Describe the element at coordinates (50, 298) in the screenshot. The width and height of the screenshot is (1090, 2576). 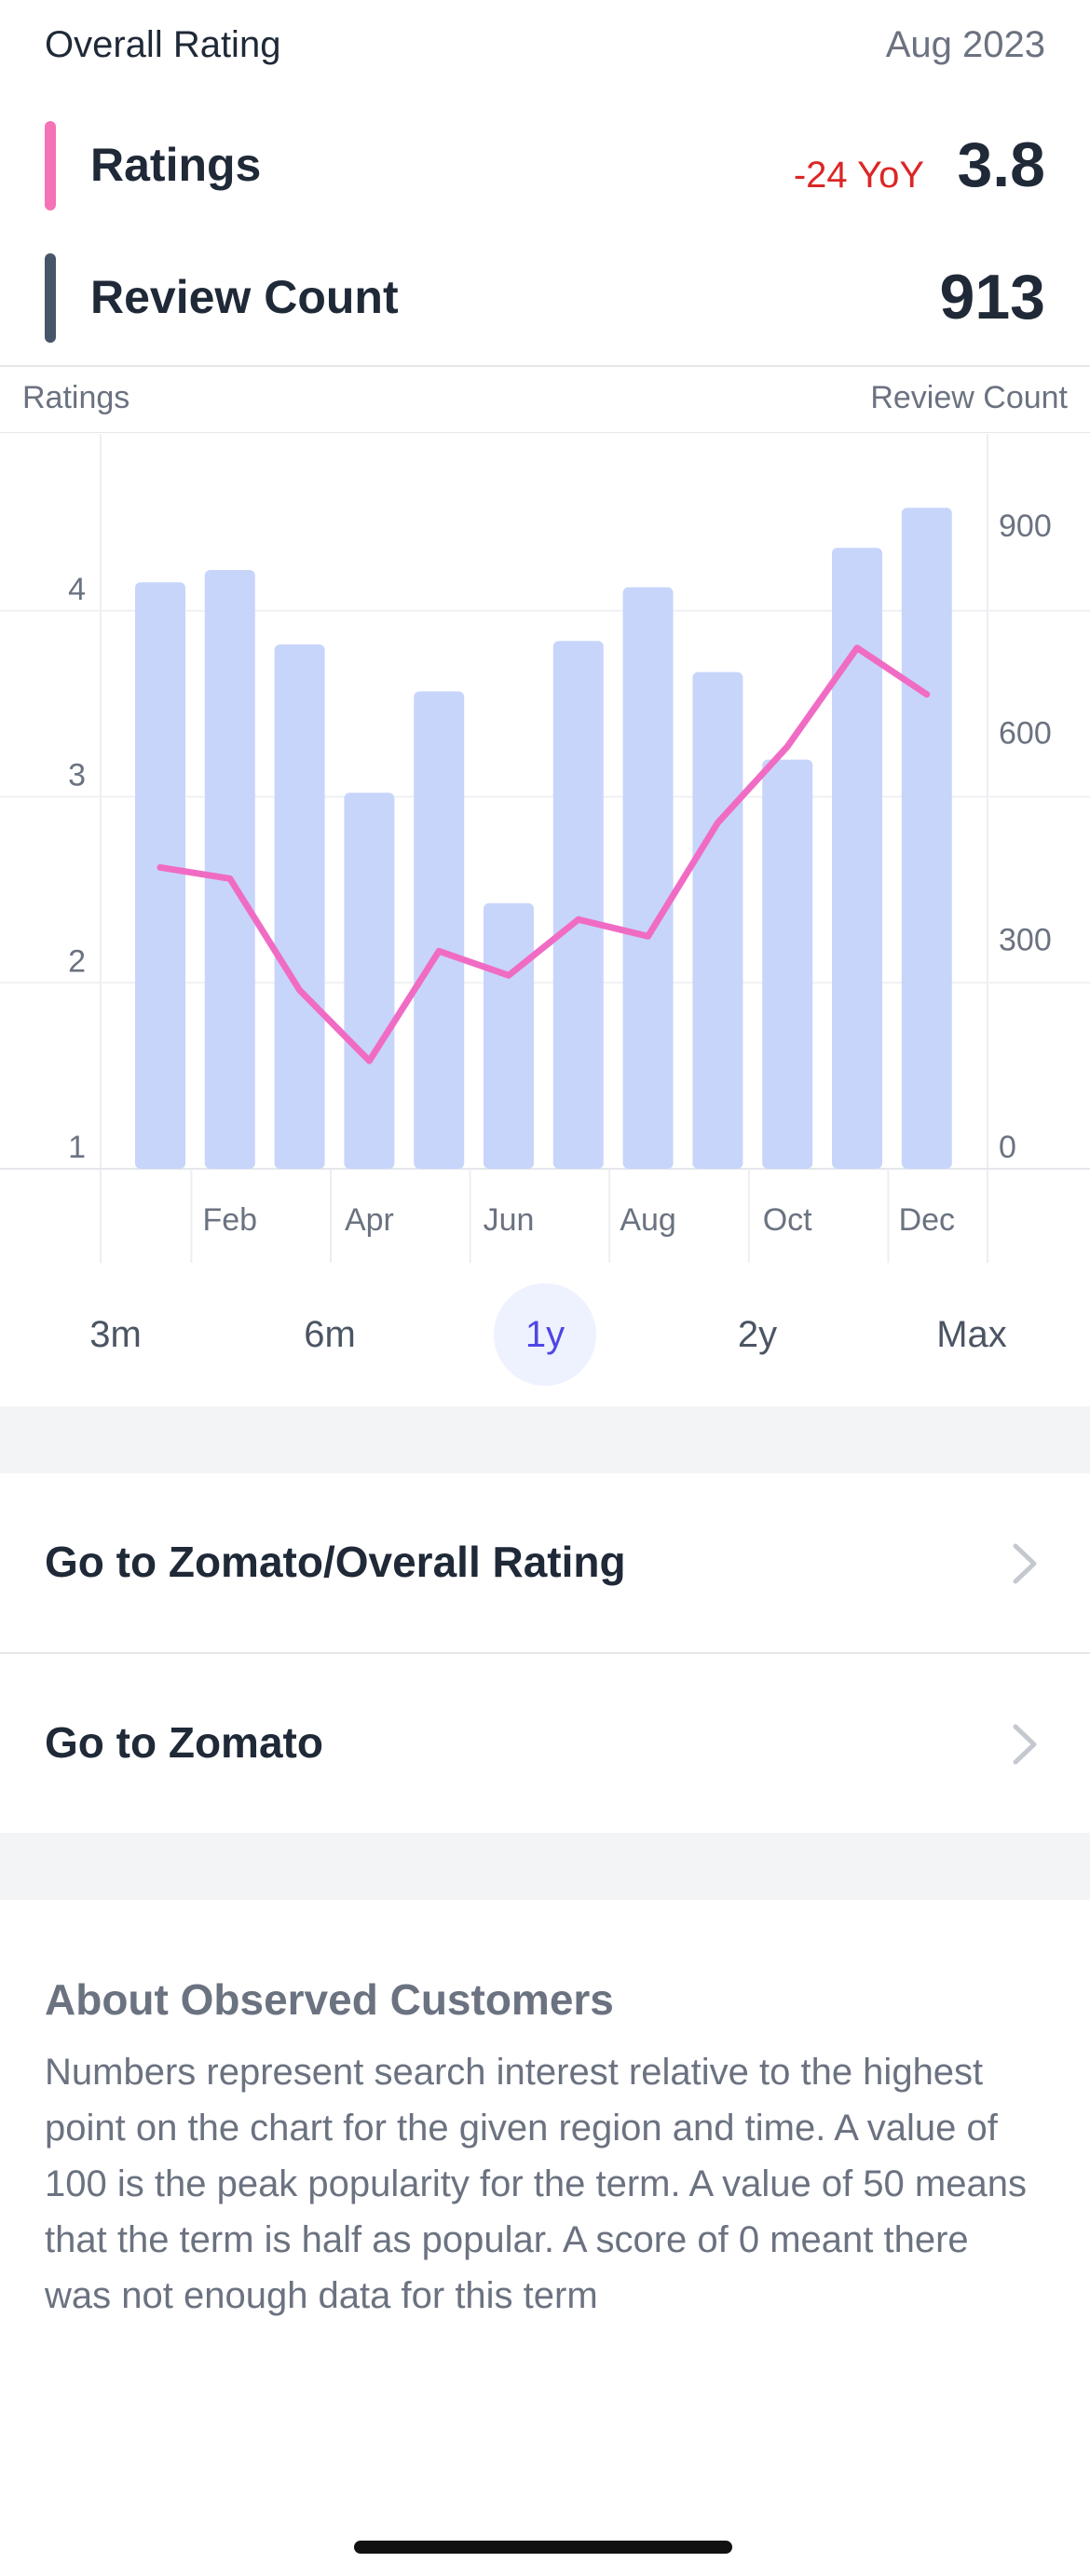
I see `review-count-color-indicator` at that location.